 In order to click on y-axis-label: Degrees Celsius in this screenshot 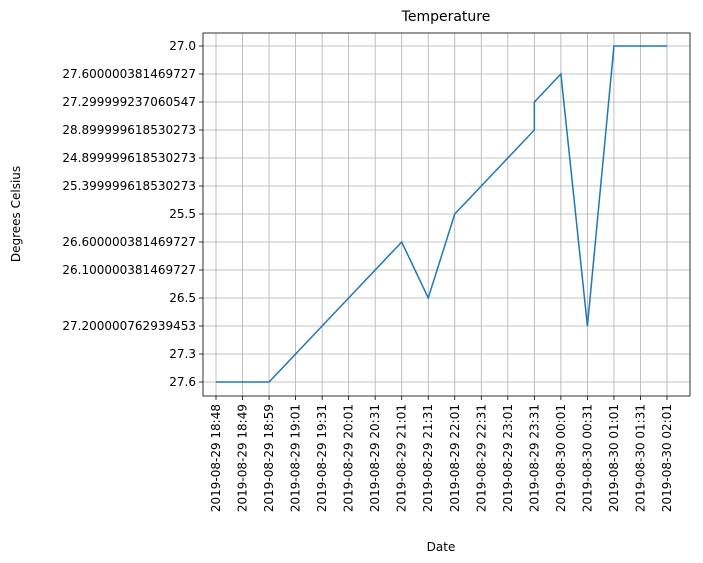, I will do `click(16, 214)`.